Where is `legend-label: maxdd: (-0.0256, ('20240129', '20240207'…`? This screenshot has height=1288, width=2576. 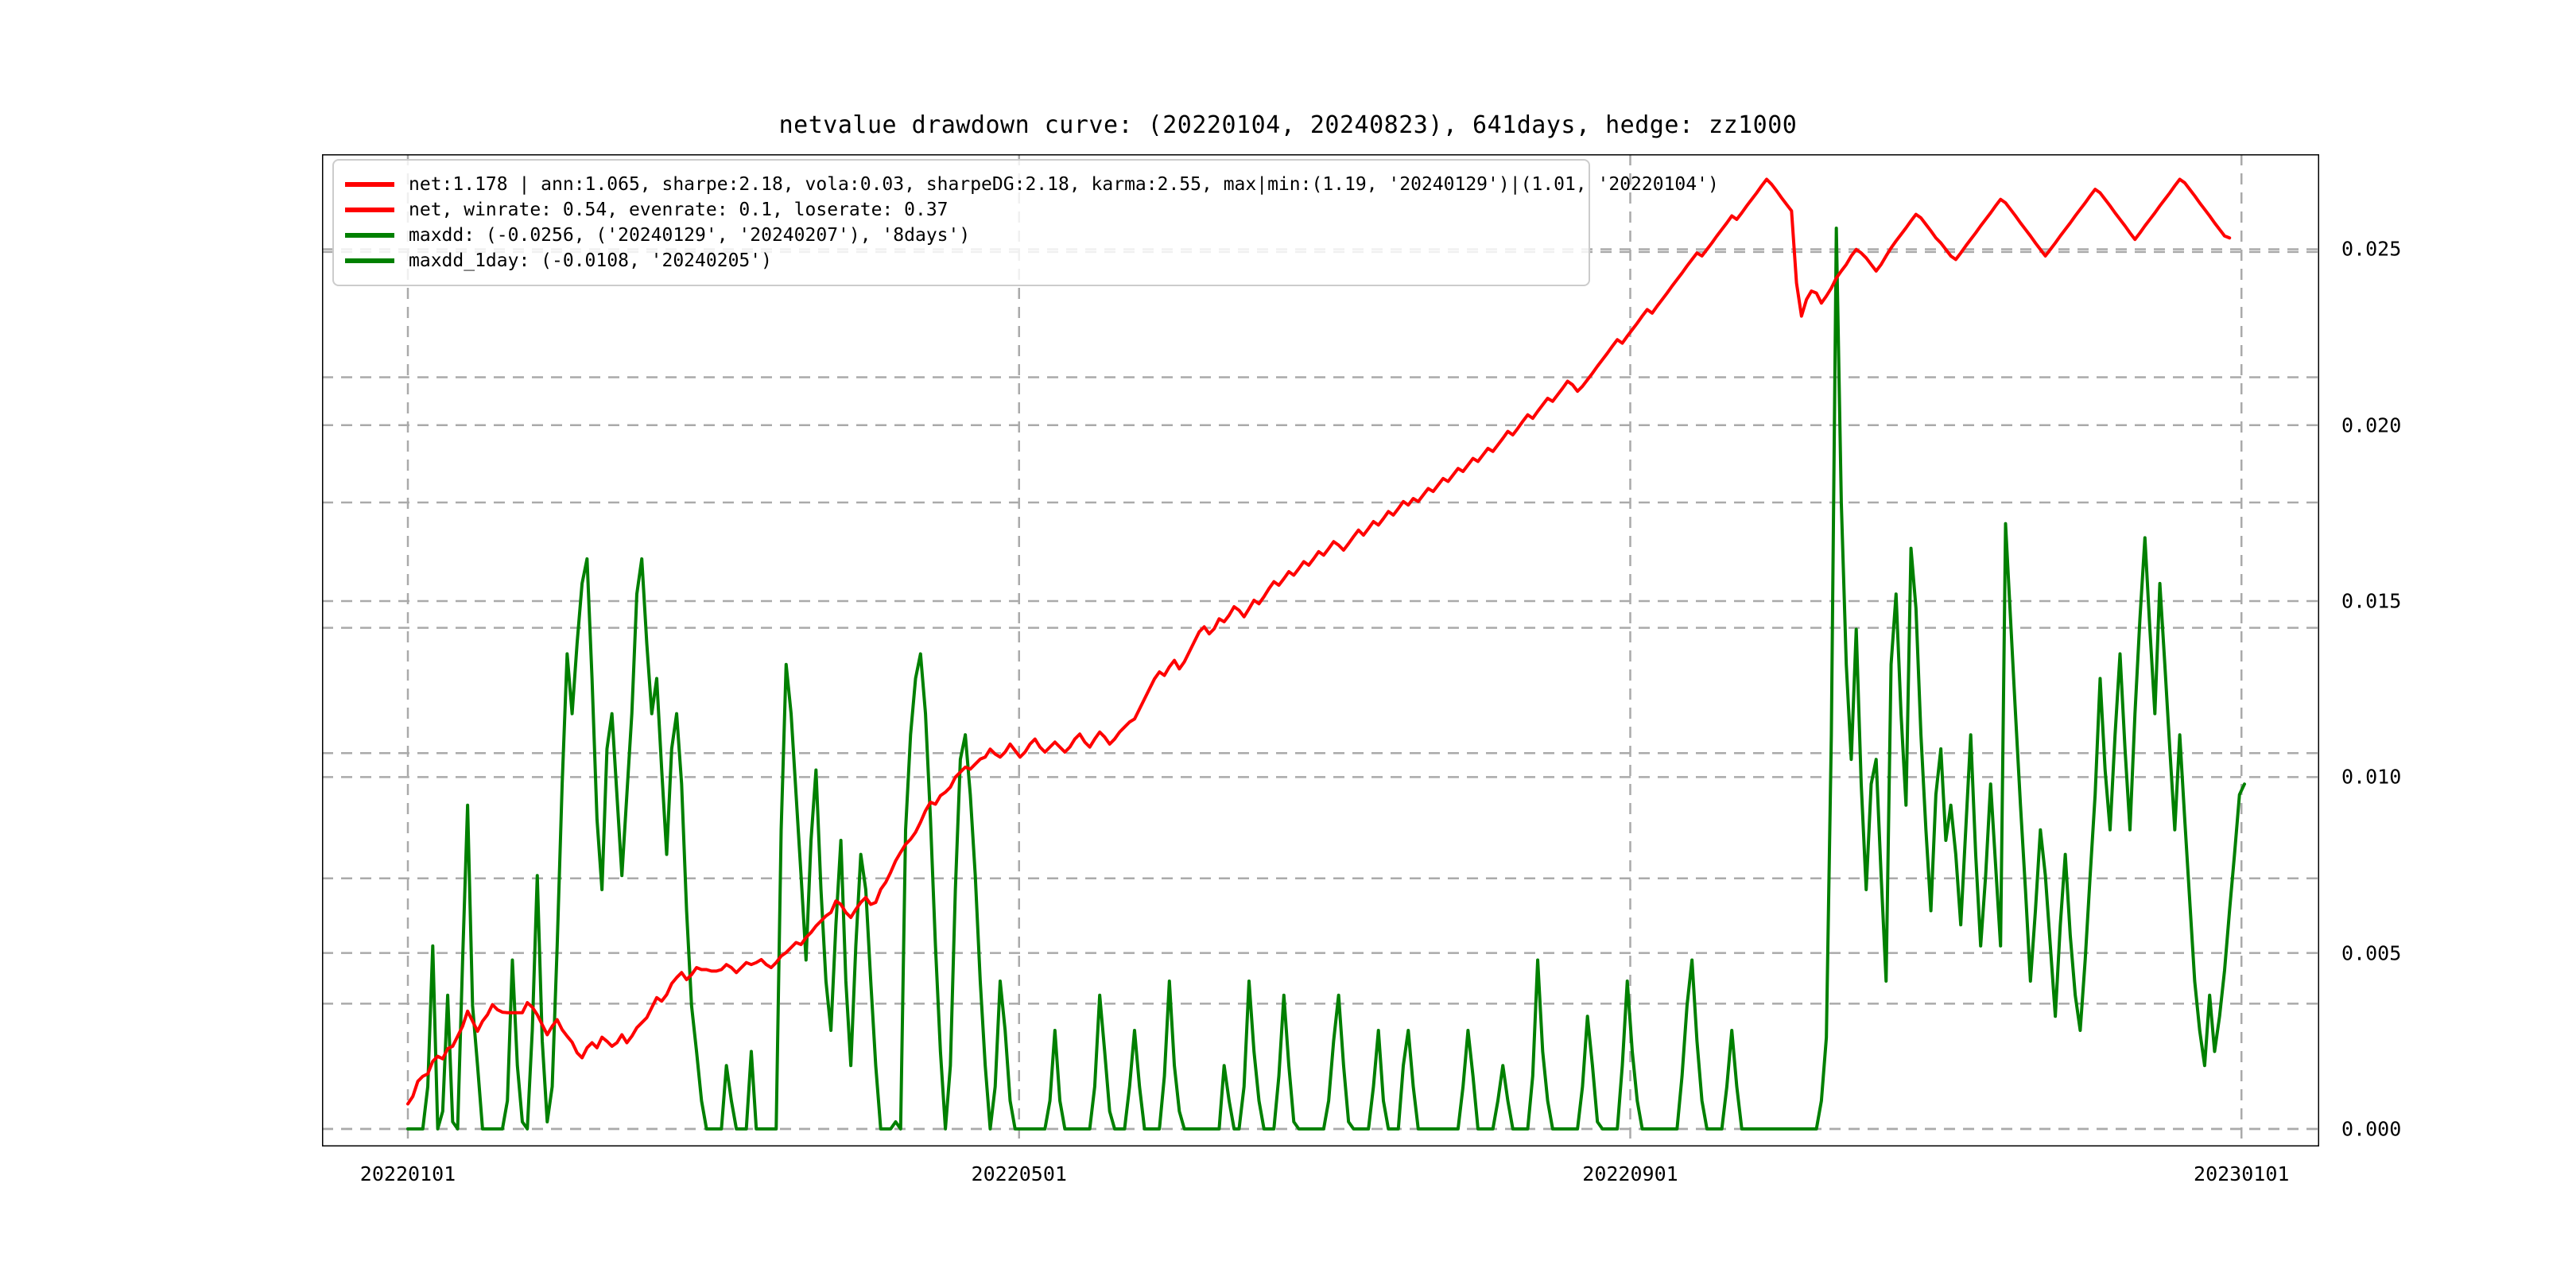 legend-label: maxdd: (-0.0256, ('20240129', '20240207'… is located at coordinates (690, 235).